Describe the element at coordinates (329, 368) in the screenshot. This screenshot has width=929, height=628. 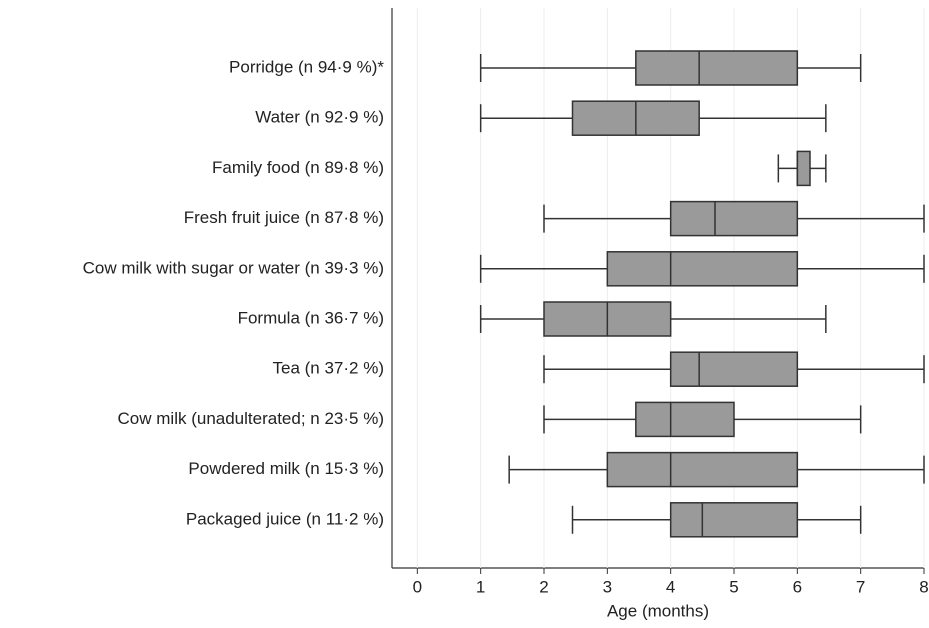
I see `y-tick-label: Tea (n 37·2 %)` at that location.